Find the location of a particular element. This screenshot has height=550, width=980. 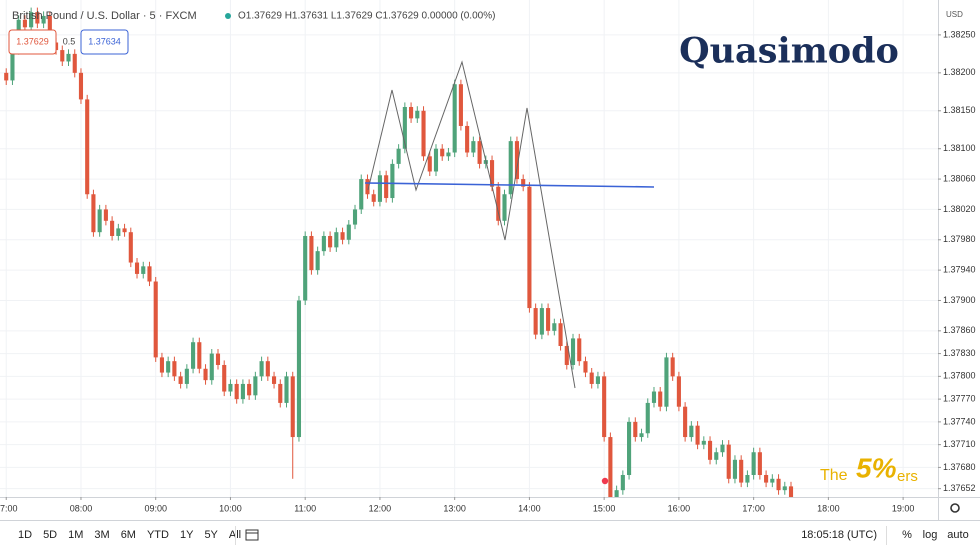

y-tick-label: 1.37680 is located at coordinates (959, 467).